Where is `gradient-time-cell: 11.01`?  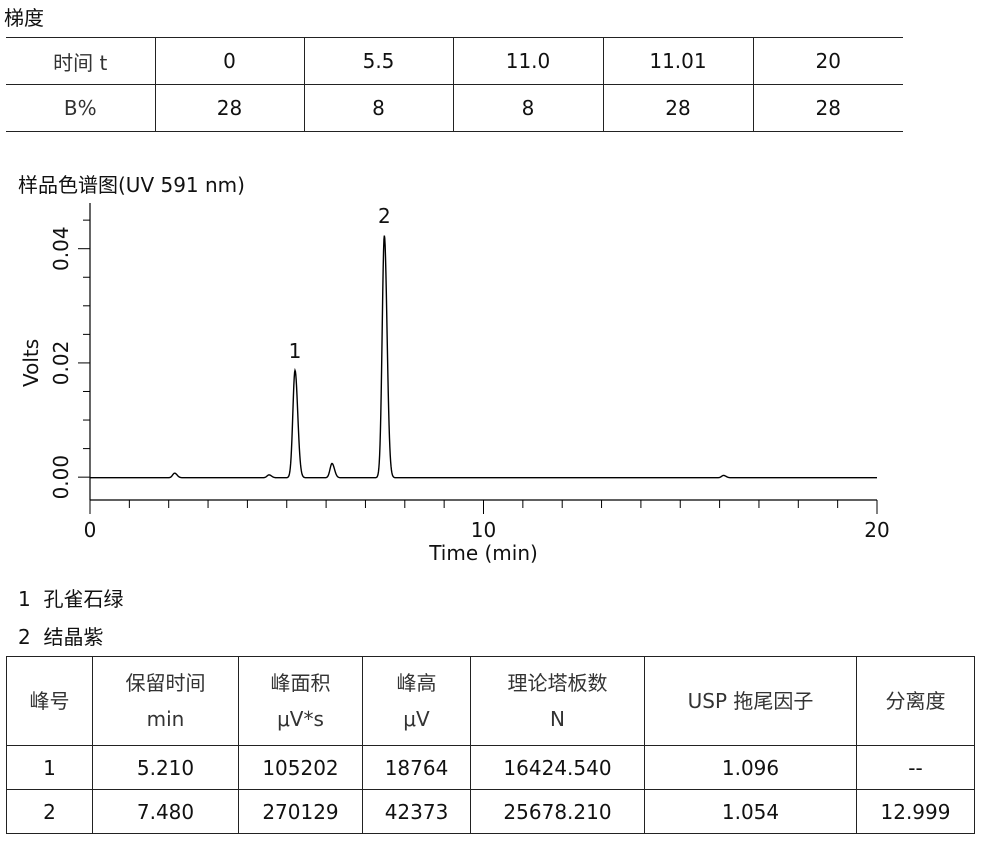 gradient-time-cell: 11.01 is located at coordinates (678, 61).